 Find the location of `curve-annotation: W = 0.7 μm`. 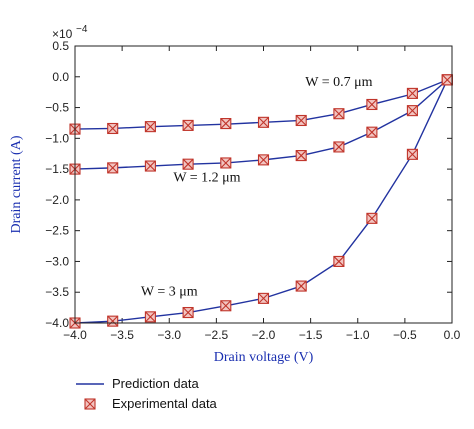

curve-annotation: W = 0.7 μm is located at coordinates (338, 82).